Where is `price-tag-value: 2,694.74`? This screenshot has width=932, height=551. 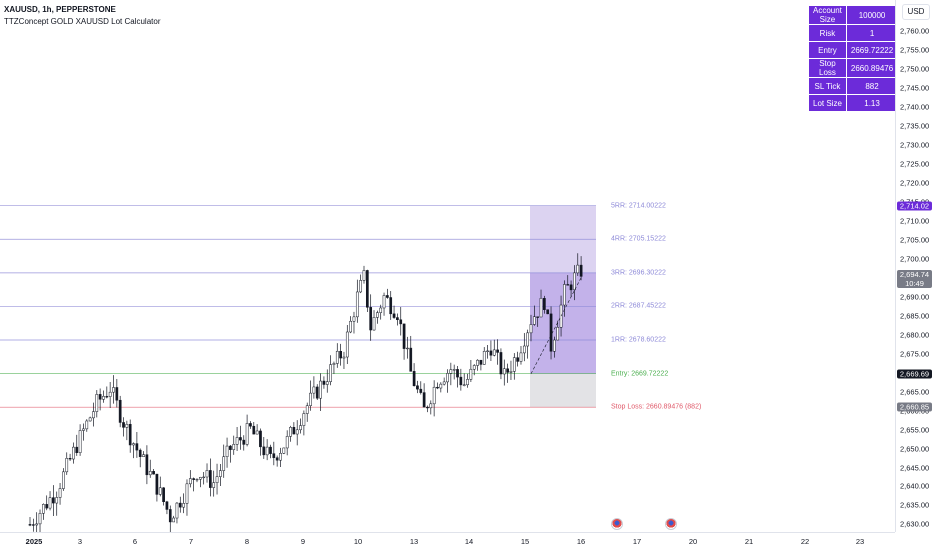
price-tag-value: 2,694.74 is located at coordinates (914, 274).